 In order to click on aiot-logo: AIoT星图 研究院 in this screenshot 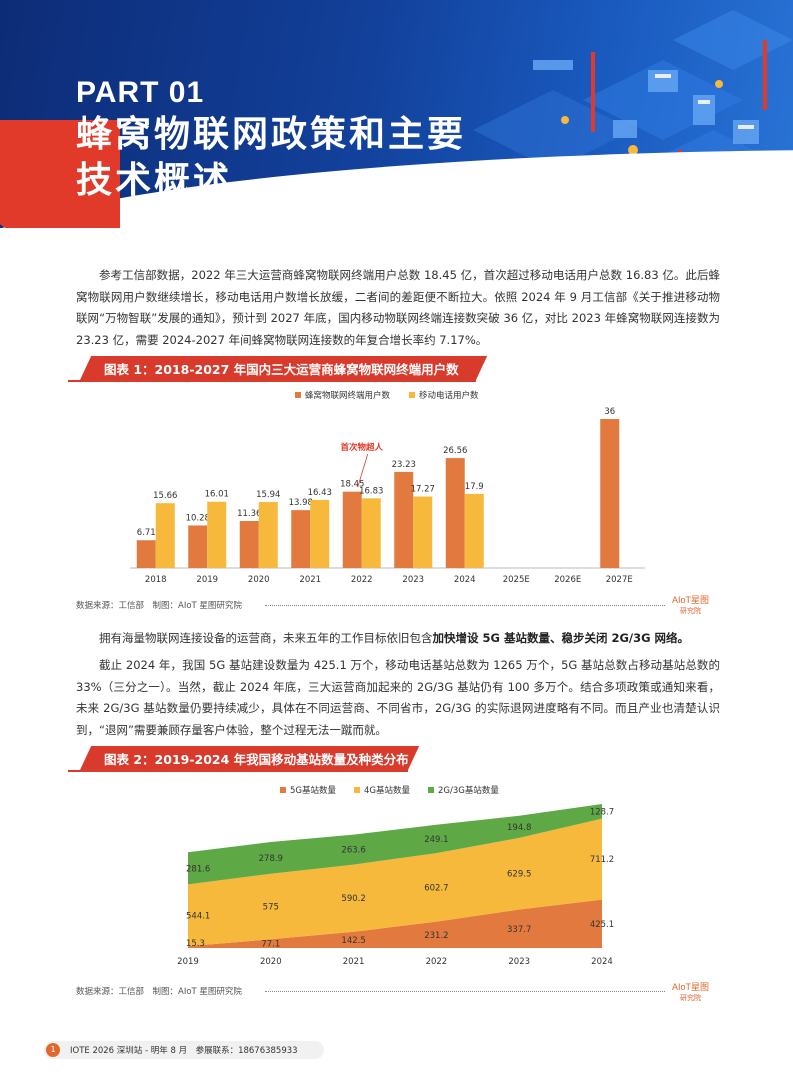, I will do `click(690, 604)`.